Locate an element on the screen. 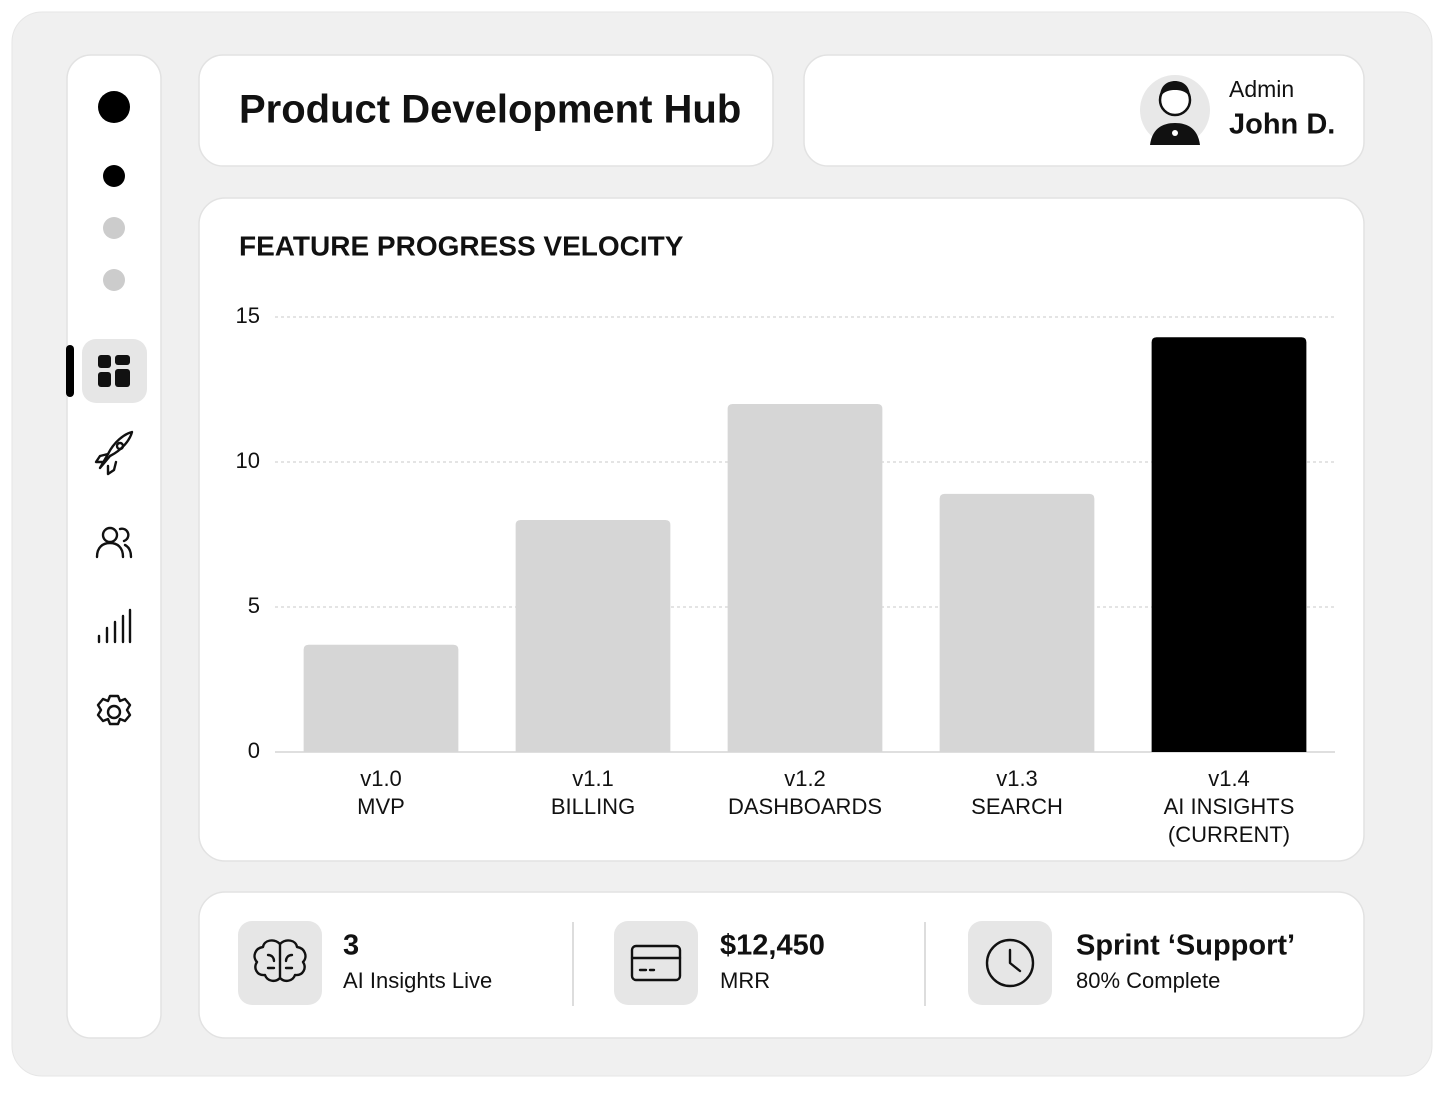  x-tick-label: v1.3 is located at coordinates (1017, 778).